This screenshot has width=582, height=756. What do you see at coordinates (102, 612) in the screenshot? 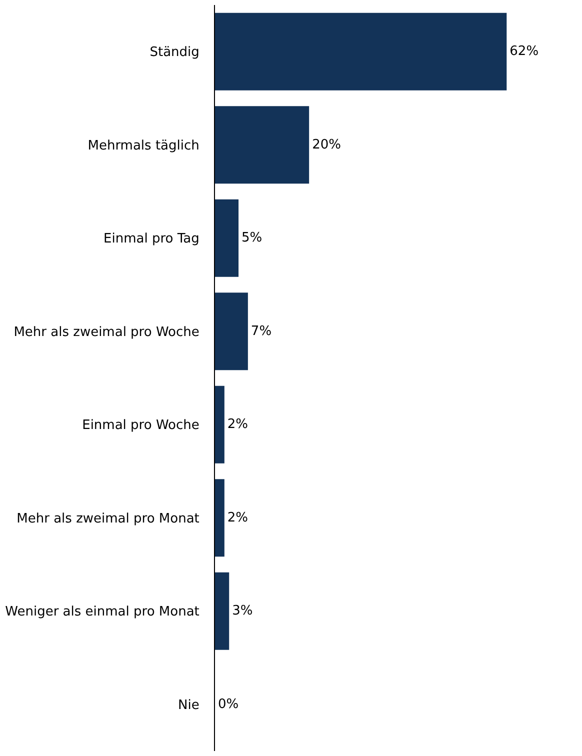
I see `y-tick-label: Weniger als einmal pro Monat` at bounding box center [102, 612].